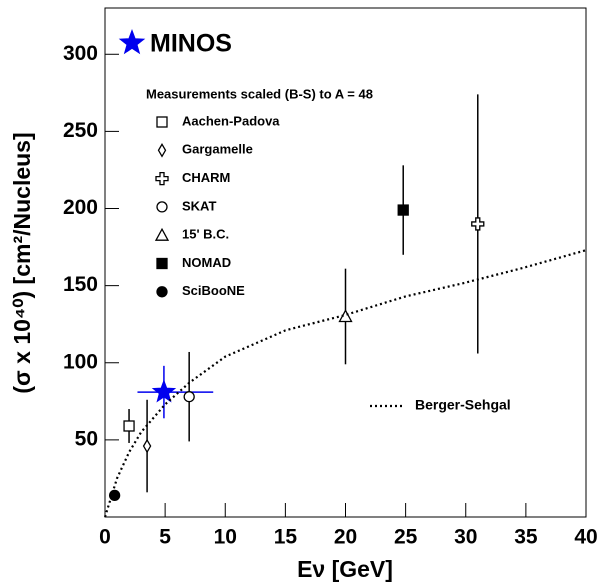 This screenshot has width=615, height=586. What do you see at coordinates (345, 569) in the screenshot?
I see `x-axis-label: Eν [GeV]` at bounding box center [345, 569].